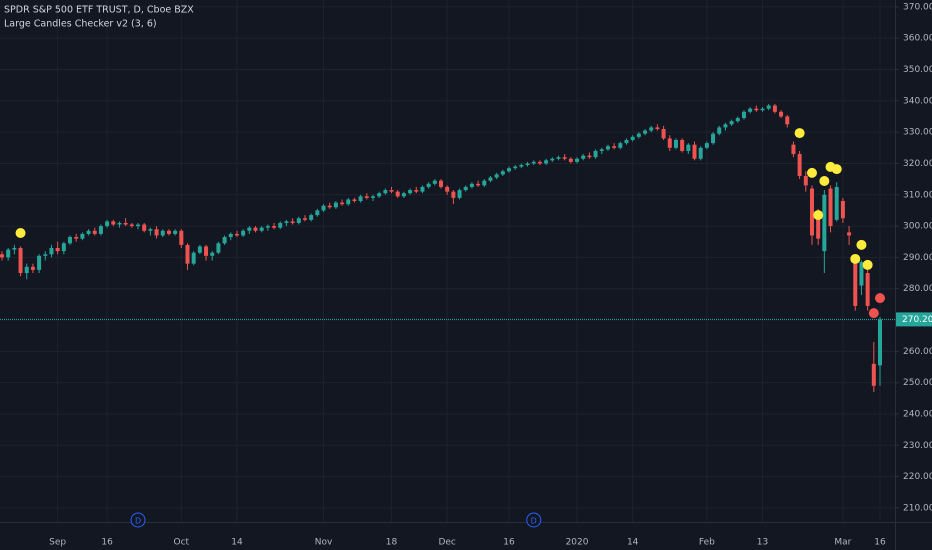 The image size is (932, 550). What do you see at coordinates (917, 133) in the screenshot?
I see `y-tick-label: 330.00` at bounding box center [917, 133].